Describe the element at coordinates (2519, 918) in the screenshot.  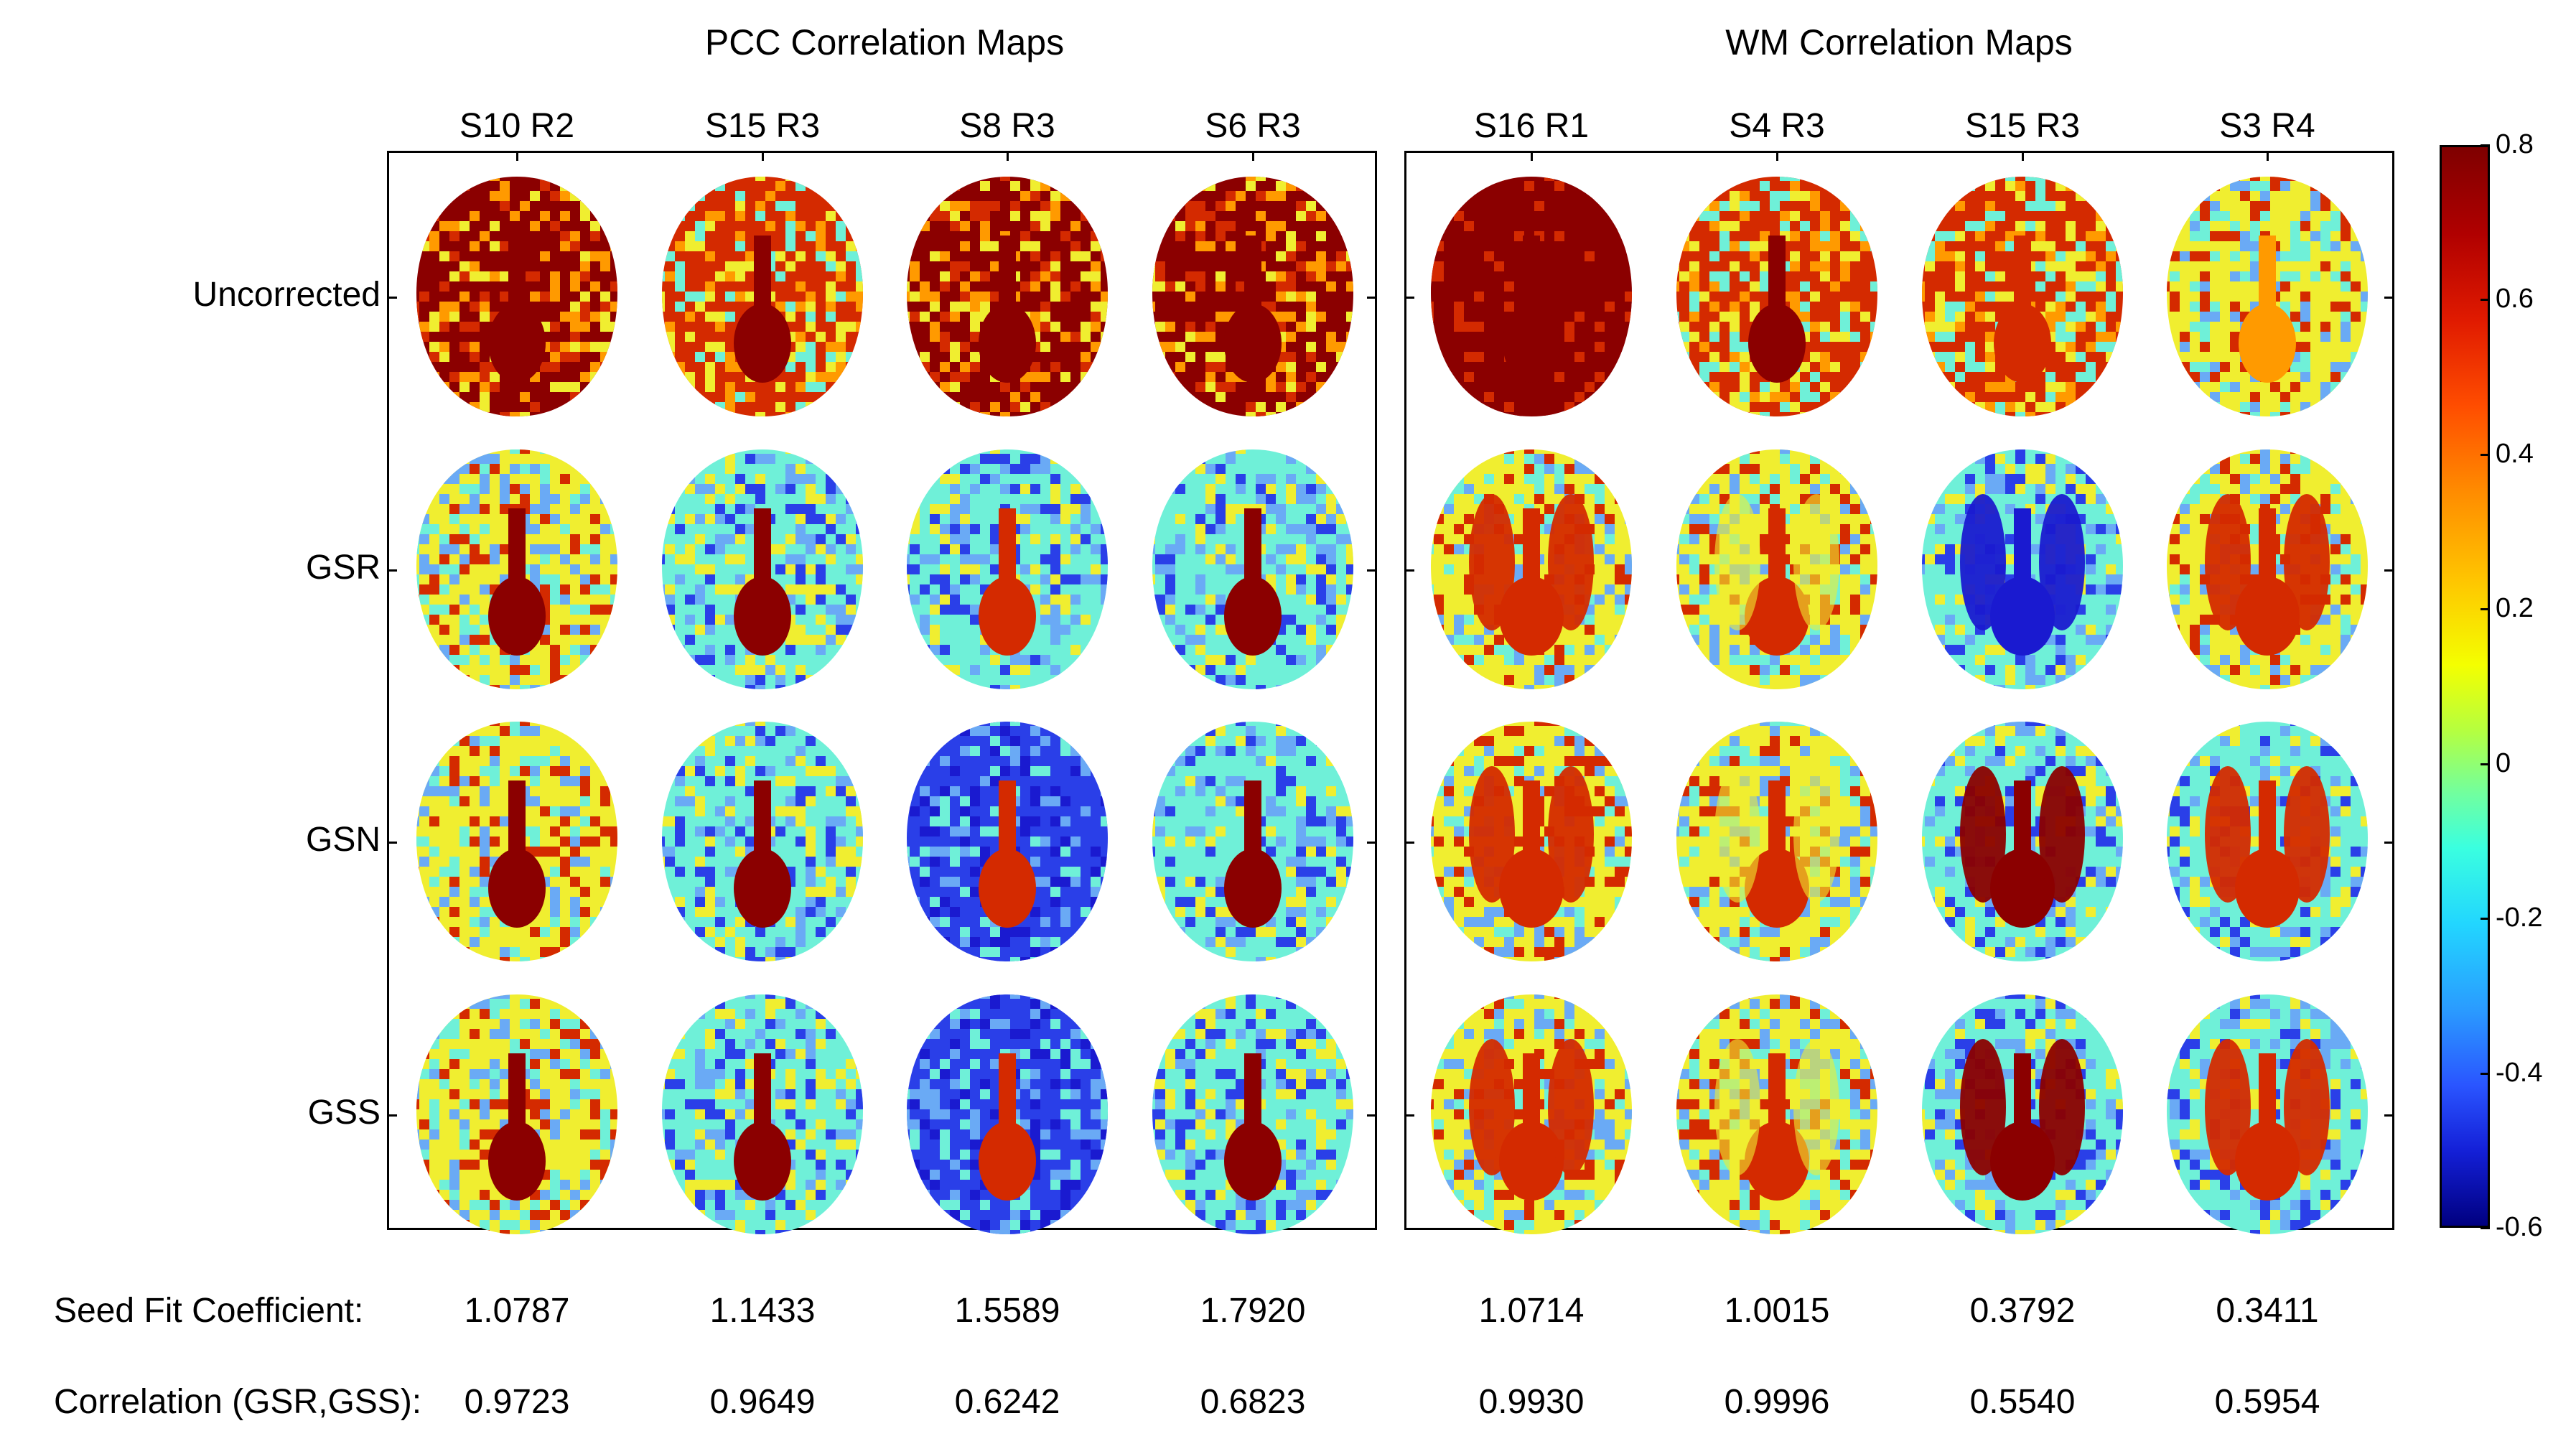
I see `colorbar-tick-label: -0.2` at that location.